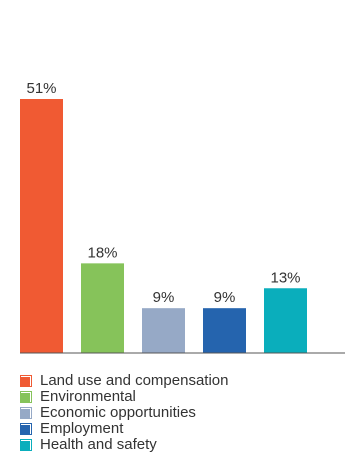 The image size is (345, 475). Describe the element at coordinates (41, 88) in the screenshot. I see `data-label-1: 51%` at that location.